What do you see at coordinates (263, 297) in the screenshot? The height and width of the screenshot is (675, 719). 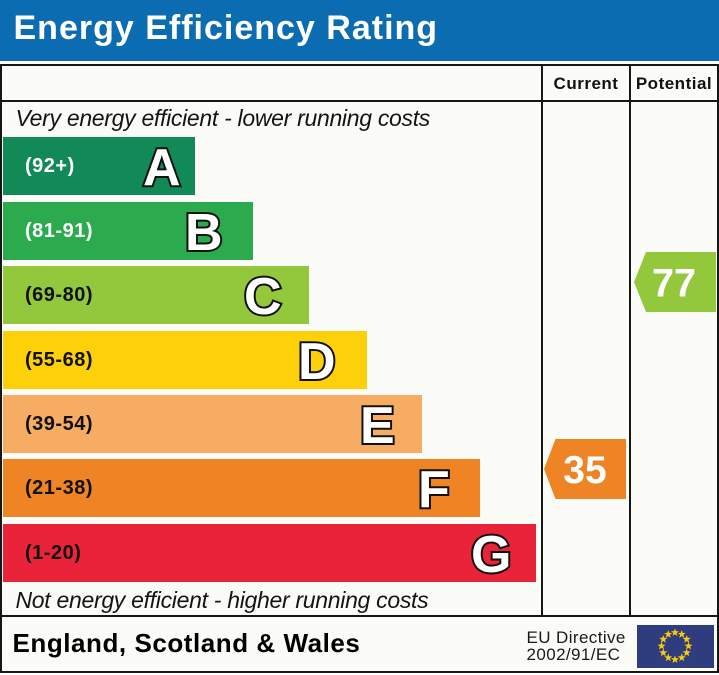 I see `svg-text: C` at bounding box center [263, 297].